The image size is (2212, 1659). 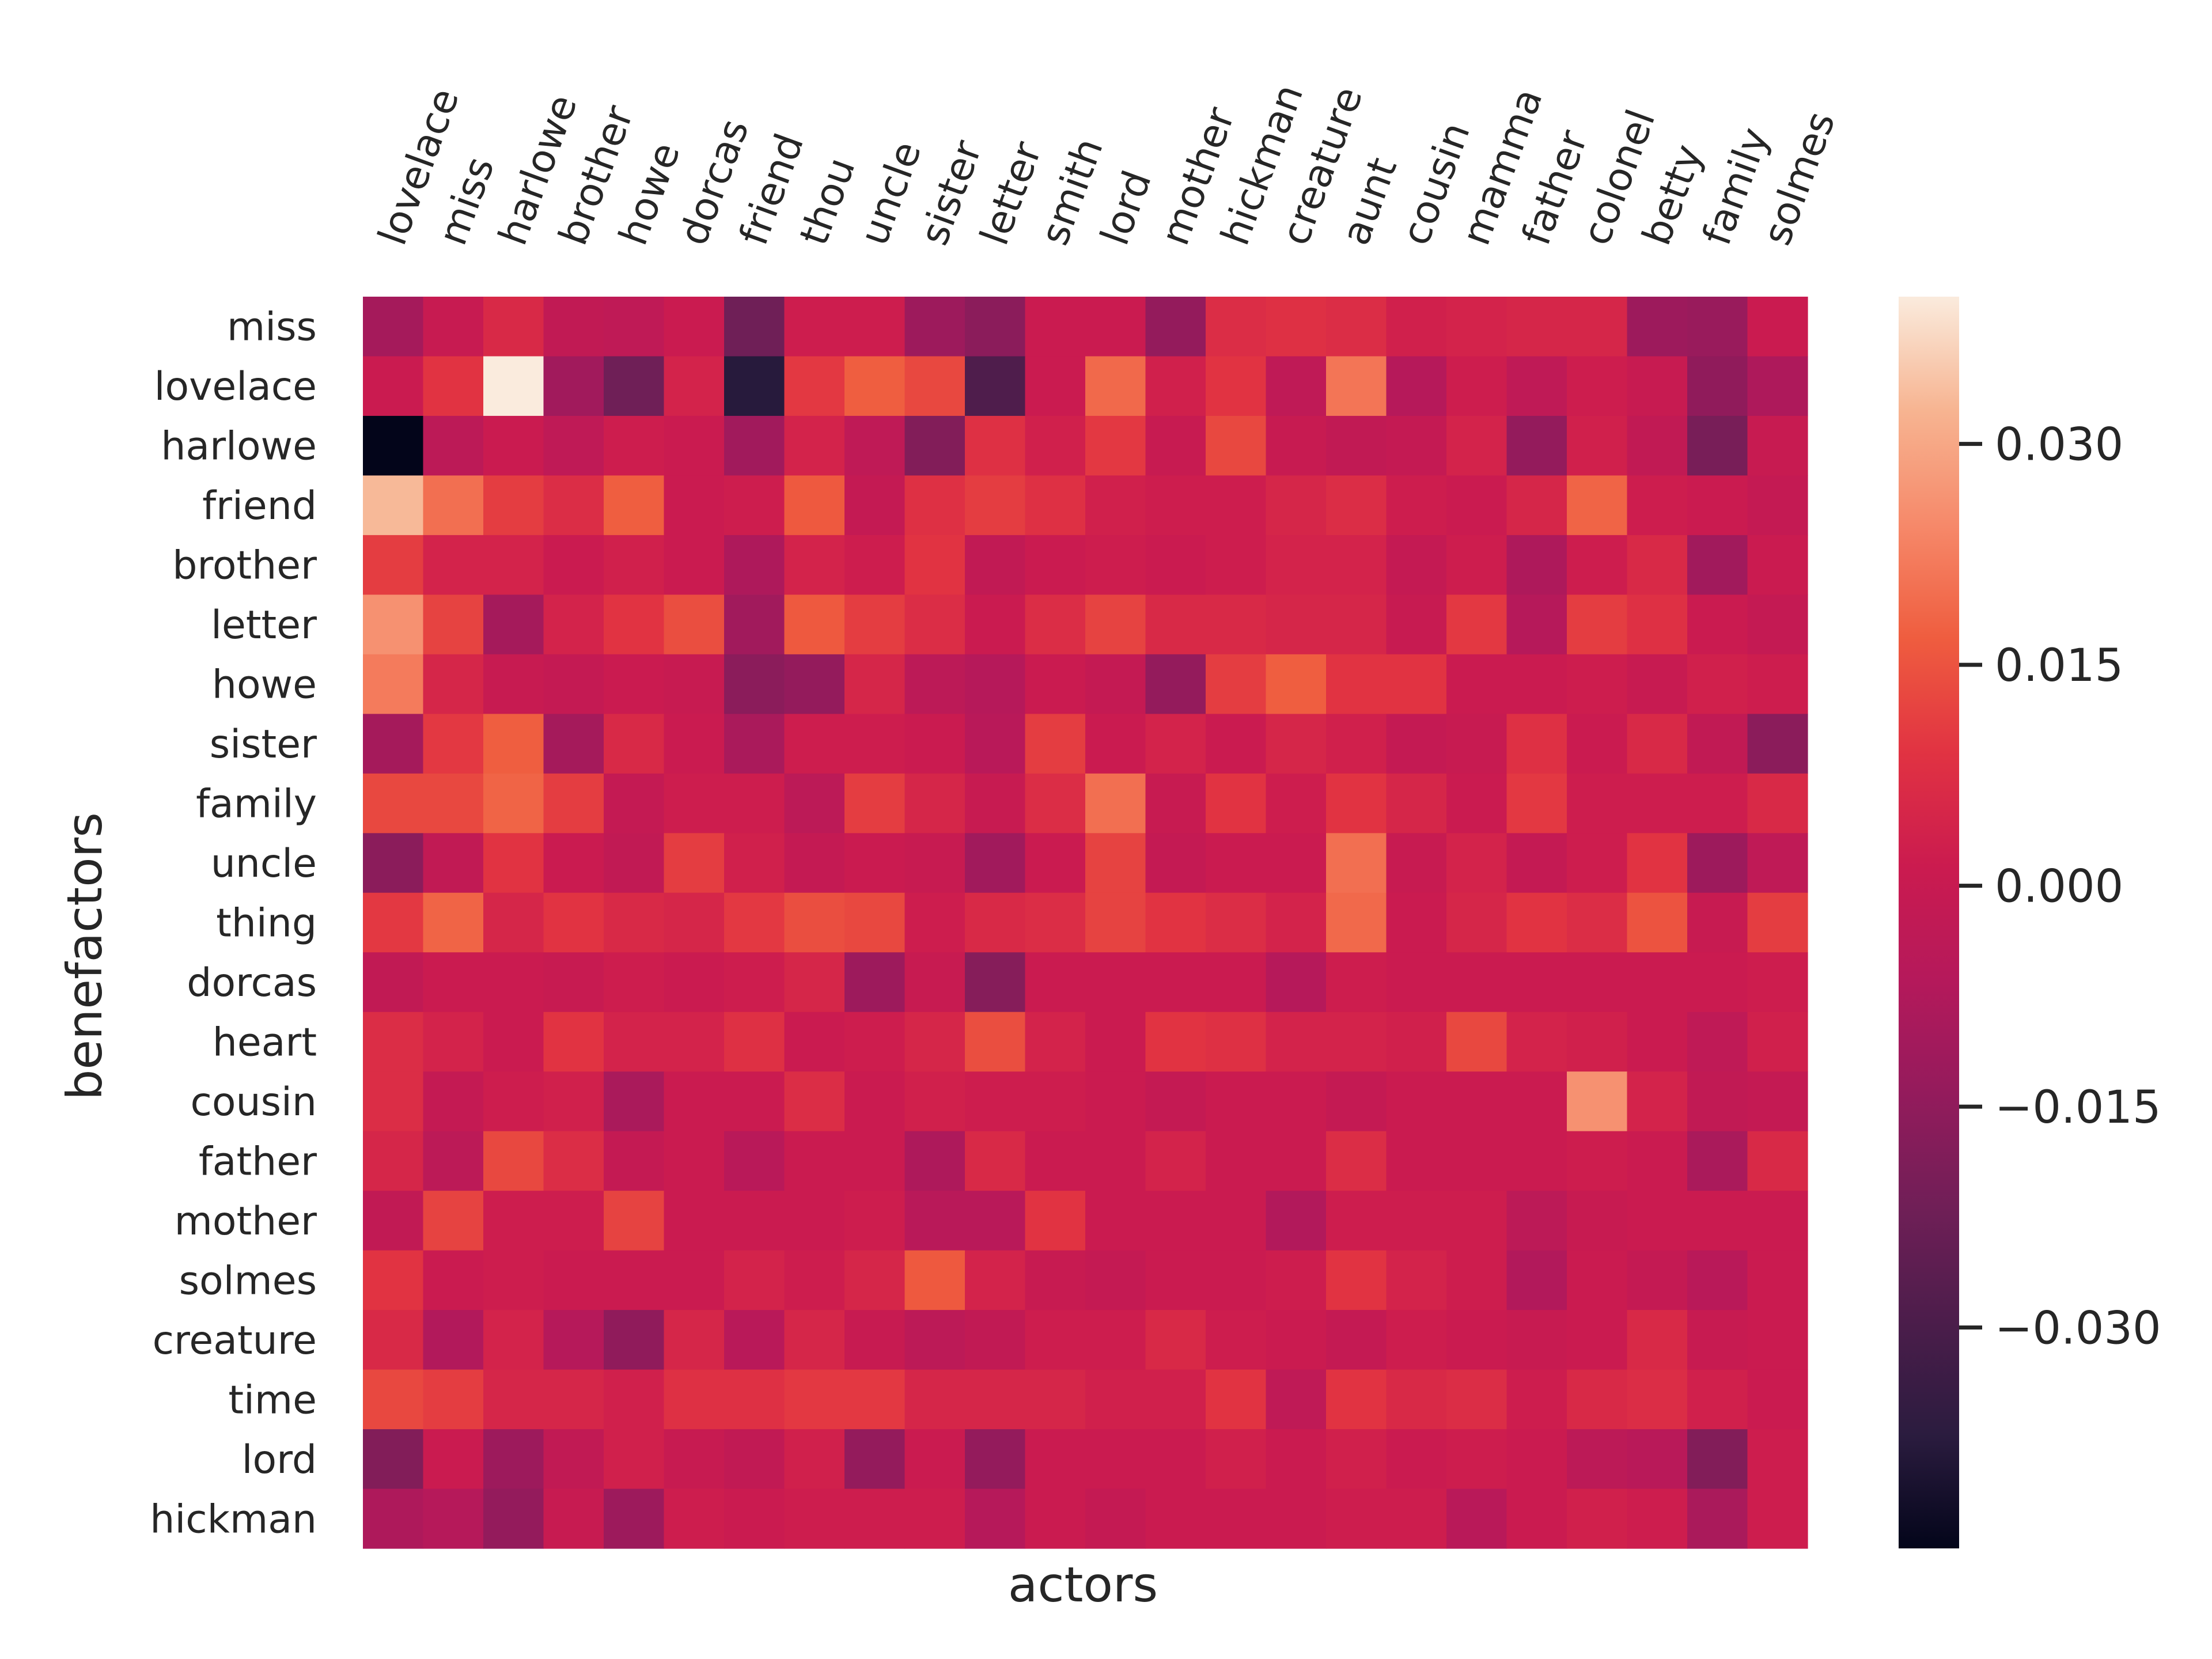 I want to click on x-axis-label: actors, so click(x=1083, y=1584).